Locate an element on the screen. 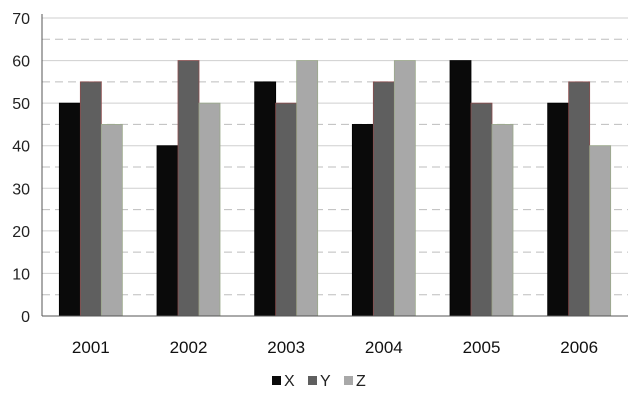  x-tick-label: 2005 is located at coordinates (482, 347).